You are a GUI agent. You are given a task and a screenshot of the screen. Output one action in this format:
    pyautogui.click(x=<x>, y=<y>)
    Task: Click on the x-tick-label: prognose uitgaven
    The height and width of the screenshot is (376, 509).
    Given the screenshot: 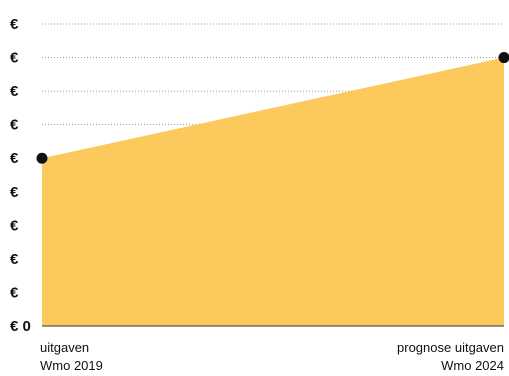 What is the action you would take?
    pyautogui.click(x=450, y=347)
    